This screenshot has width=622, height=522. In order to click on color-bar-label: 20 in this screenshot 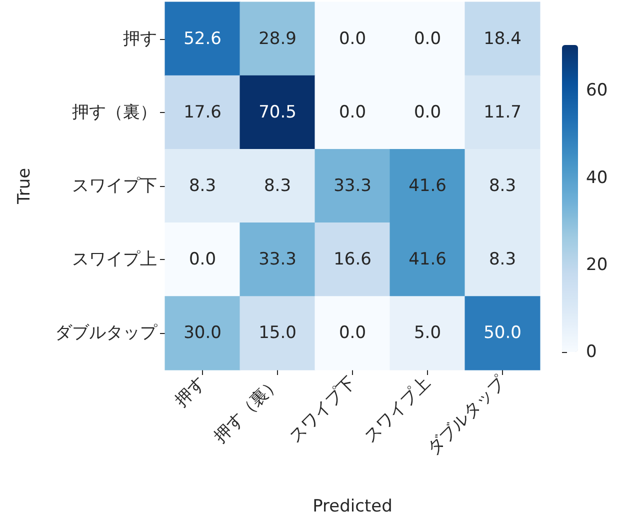, I will do `click(597, 264)`.